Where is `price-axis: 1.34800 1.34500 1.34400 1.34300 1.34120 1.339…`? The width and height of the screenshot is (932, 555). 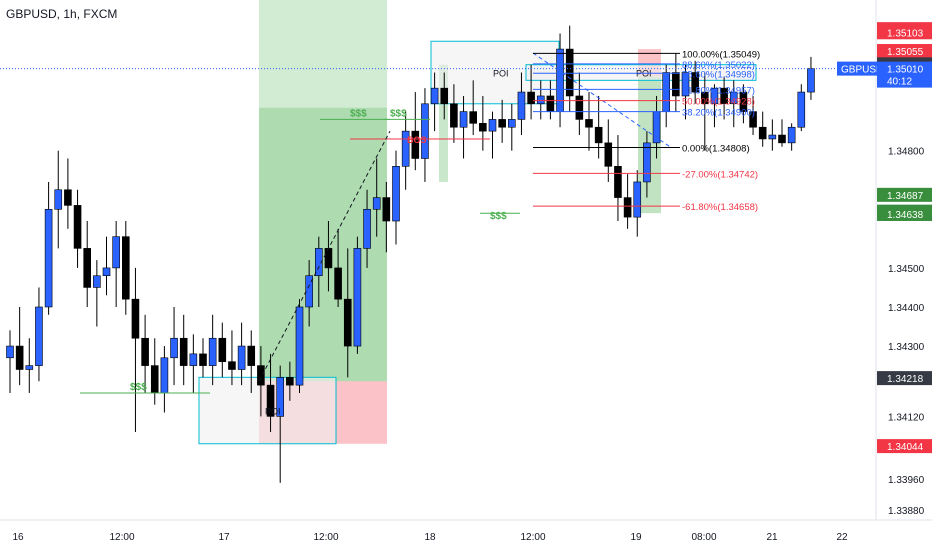
price-axis: 1.34800 1.34500 1.34400 1.34300 1.34120 1.339… is located at coordinates (884, 269).